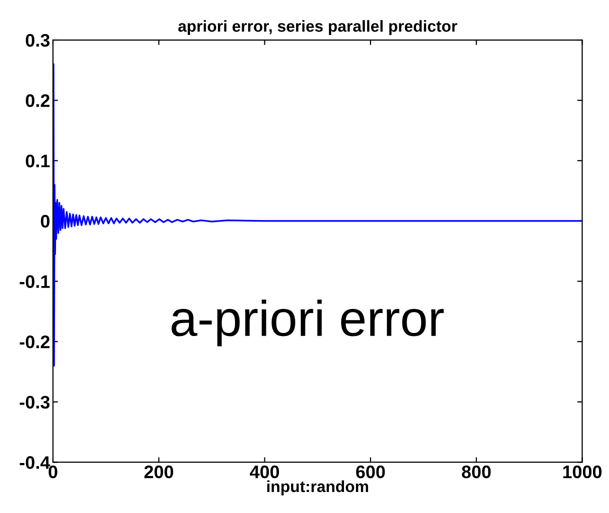 The height and width of the screenshot is (513, 609). What do you see at coordinates (35, 402) in the screenshot?
I see `y-tick-label: -0.3` at bounding box center [35, 402].